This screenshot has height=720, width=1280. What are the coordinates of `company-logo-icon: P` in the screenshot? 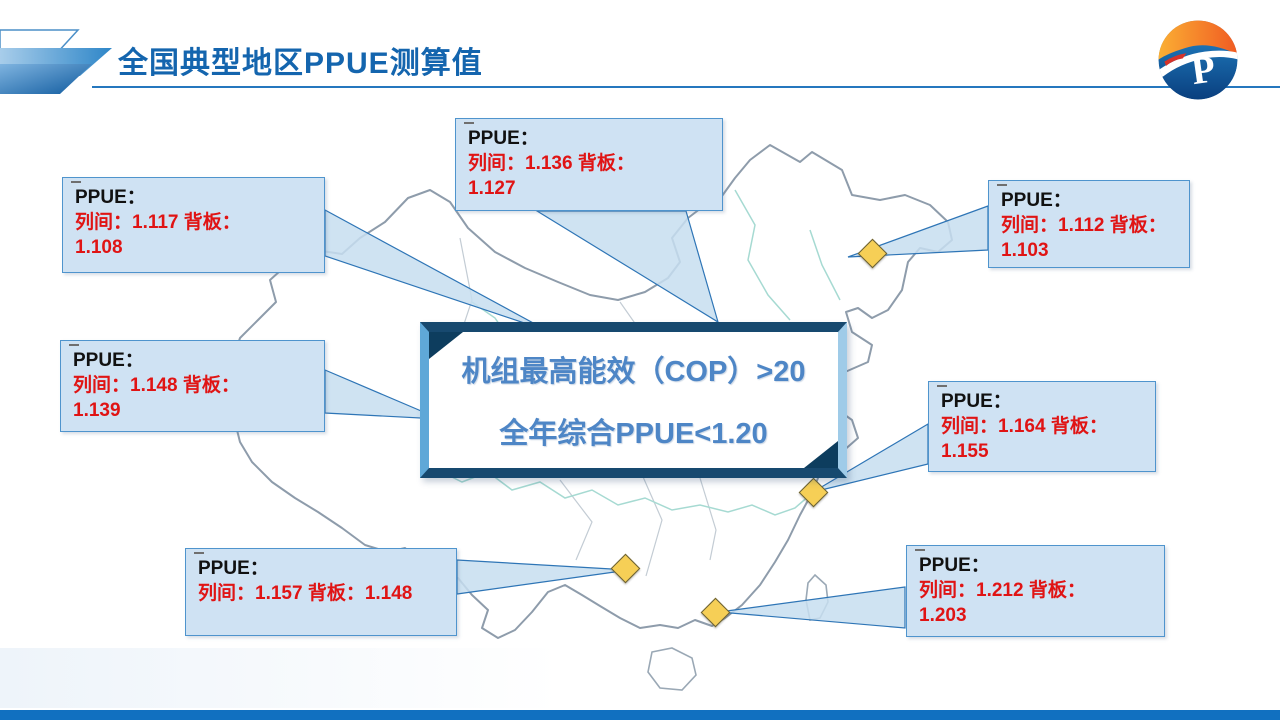 It's located at (1198, 60).